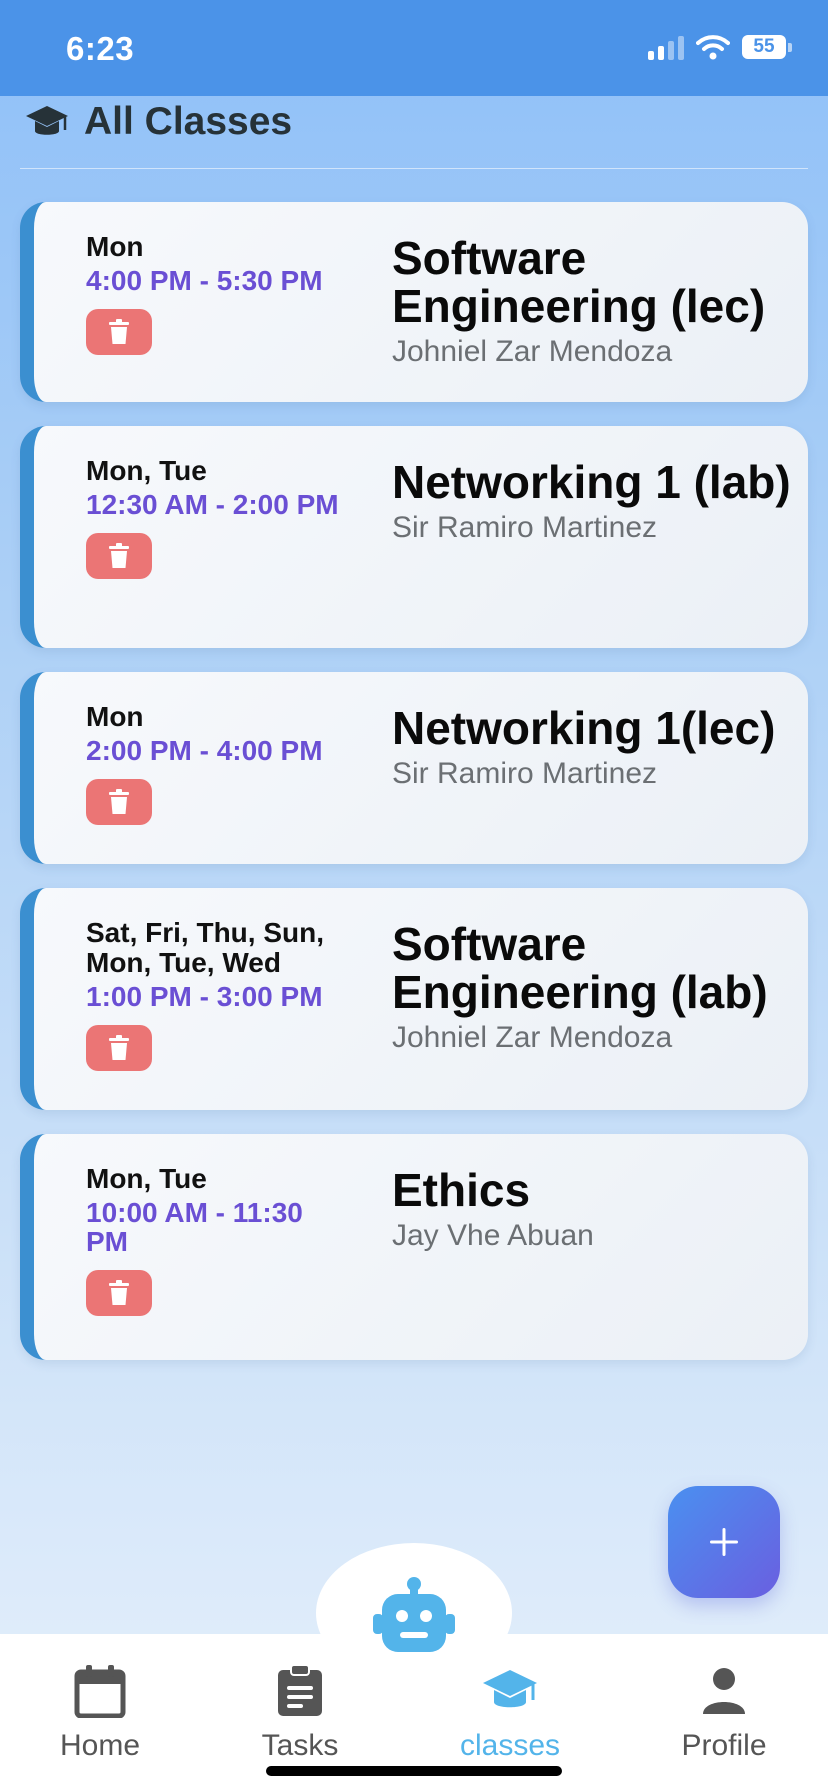 The width and height of the screenshot is (828, 1792). What do you see at coordinates (414, 48) in the screenshot?
I see `status-bar: 6:23 55` at bounding box center [414, 48].